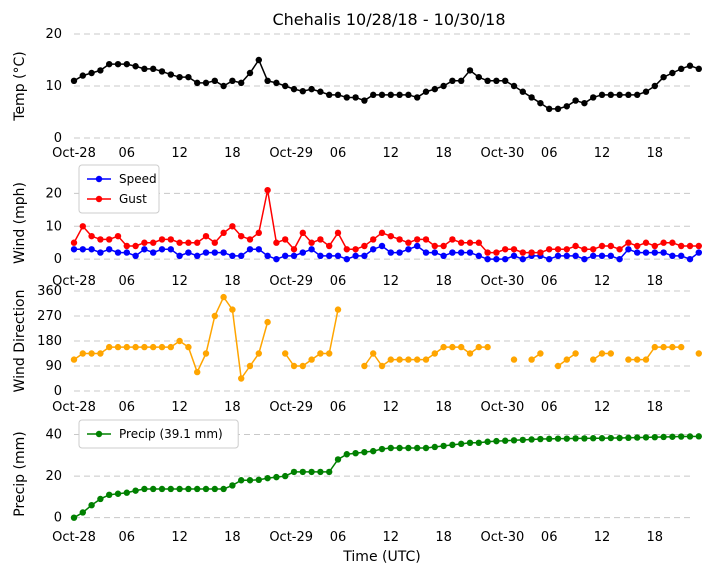 This screenshot has height=573, width=704. I want to click on series-line, so click(386, 84).